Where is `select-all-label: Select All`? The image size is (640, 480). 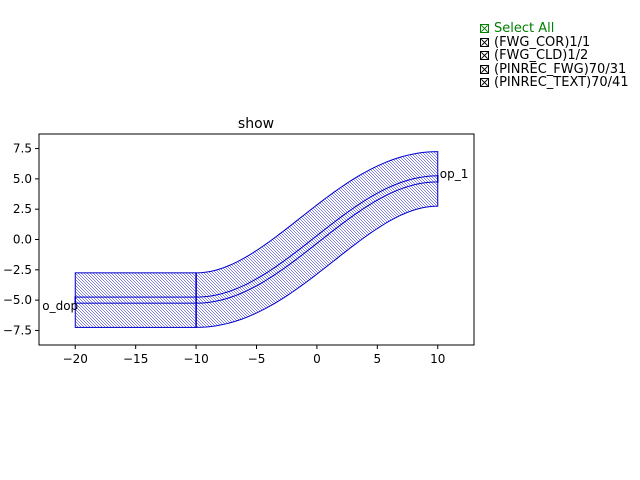
select-all-label: Select All is located at coordinates (524, 28).